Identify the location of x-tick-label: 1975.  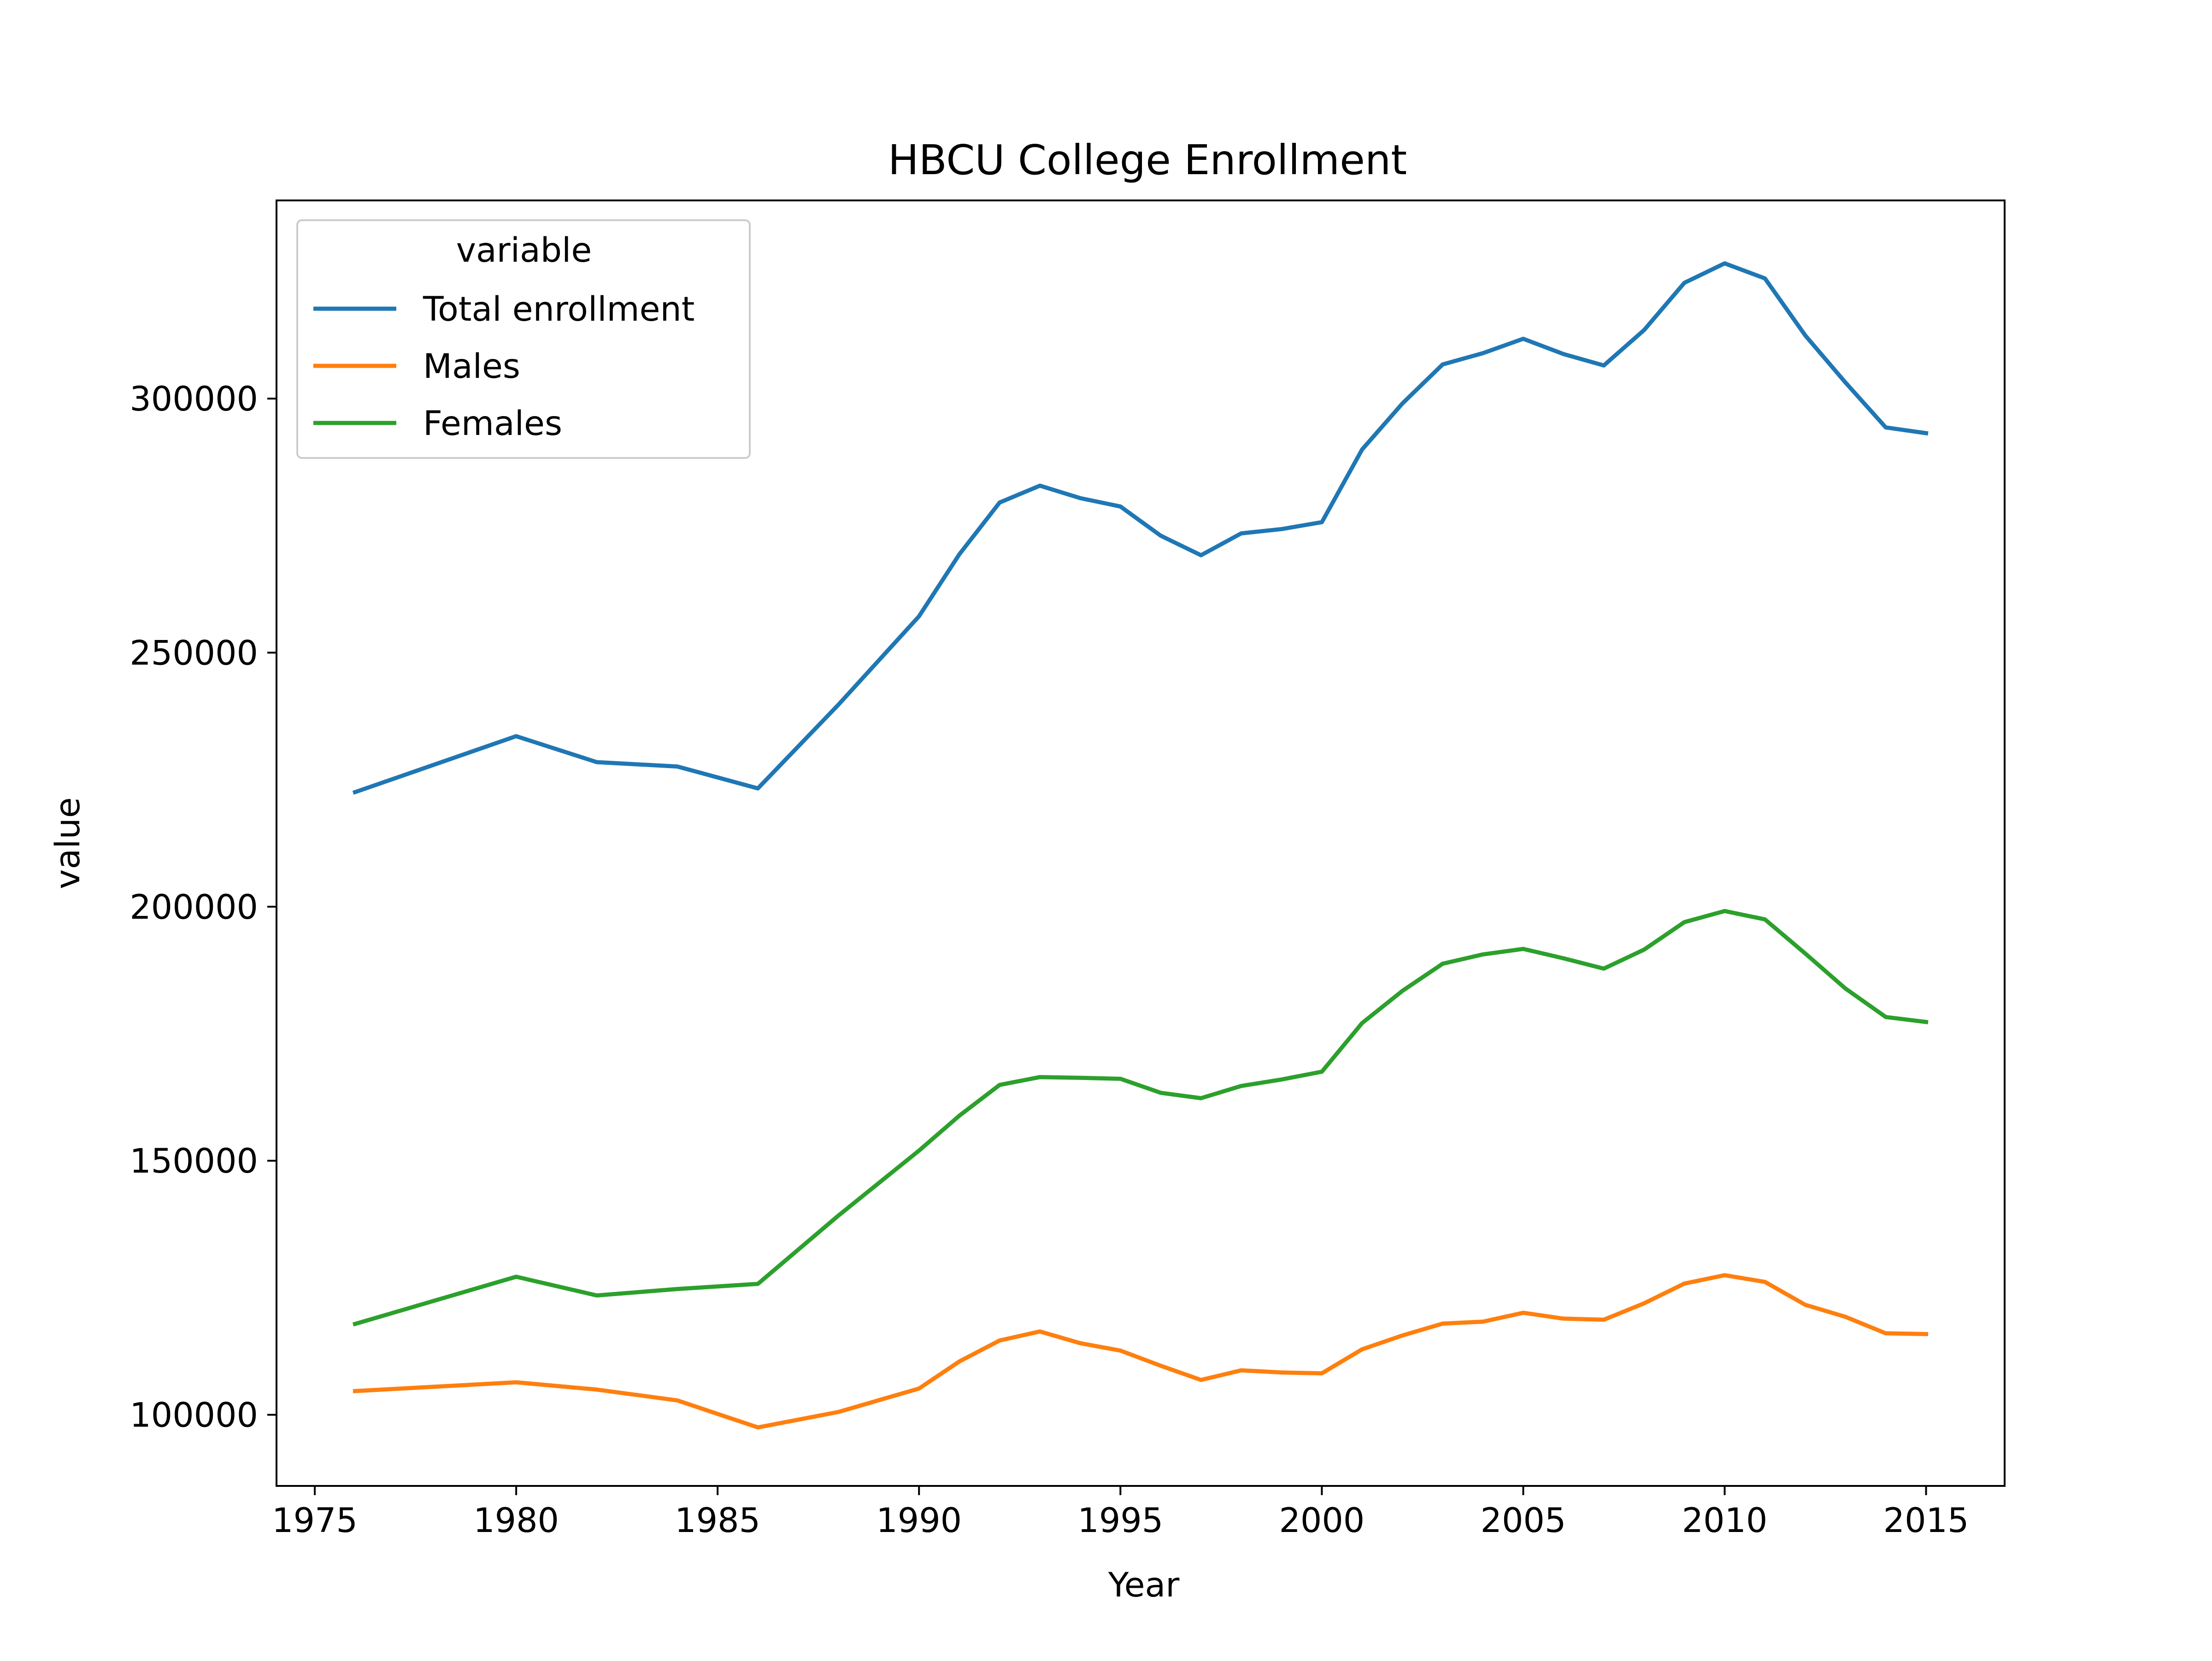
(315, 1520).